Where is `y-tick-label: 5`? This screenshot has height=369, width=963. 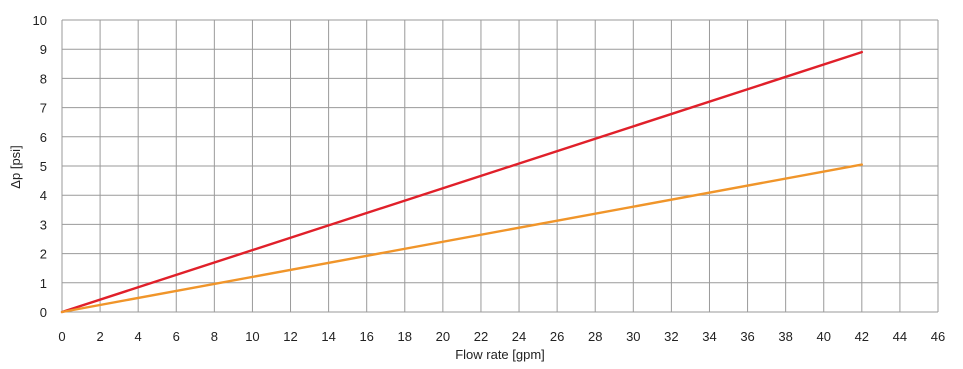 y-tick-label: 5 is located at coordinates (43, 166).